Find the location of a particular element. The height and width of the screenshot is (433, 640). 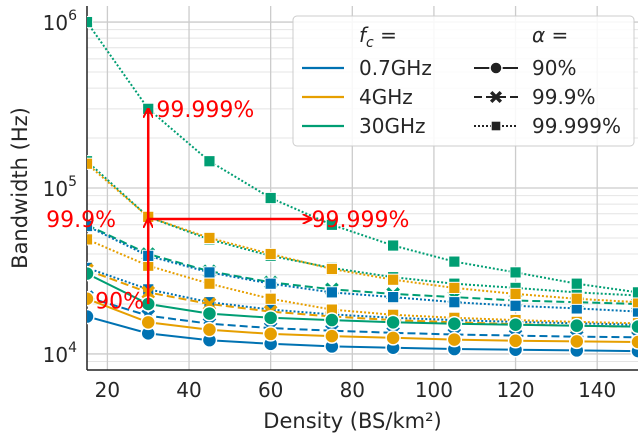

legend-reliability-label: 99.9% is located at coordinates (564, 97).